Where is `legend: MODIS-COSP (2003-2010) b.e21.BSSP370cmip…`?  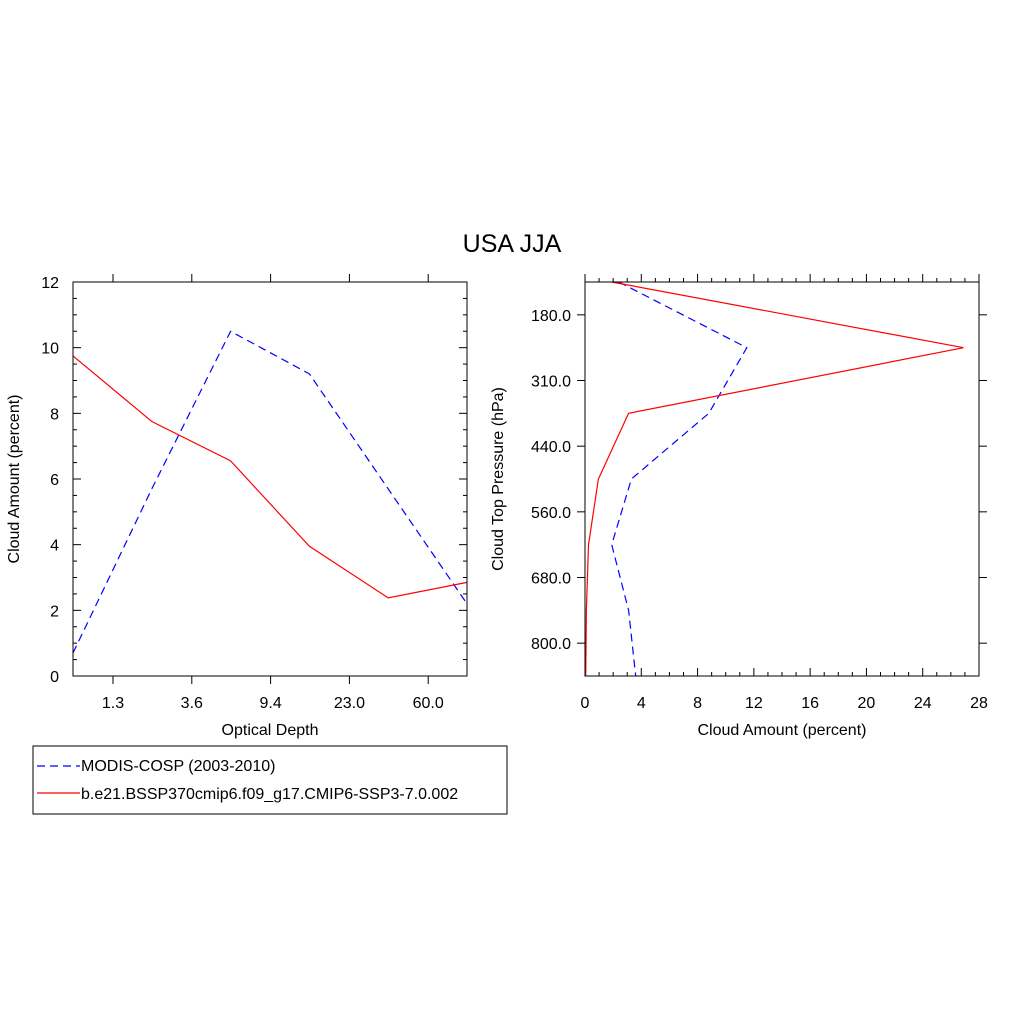 legend: MODIS-COSP (2003-2010) b.e21.BSSP370cmip… is located at coordinates (270, 780).